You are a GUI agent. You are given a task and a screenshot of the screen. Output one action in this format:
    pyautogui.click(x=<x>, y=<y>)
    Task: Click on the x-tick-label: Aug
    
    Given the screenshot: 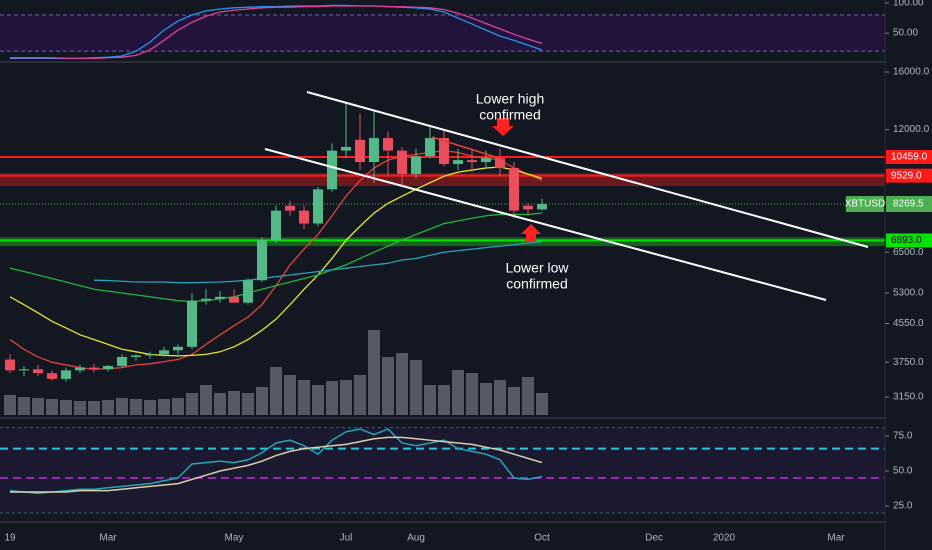 What is the action you would take?
    pyautogui.click(x=416, y=538)
    